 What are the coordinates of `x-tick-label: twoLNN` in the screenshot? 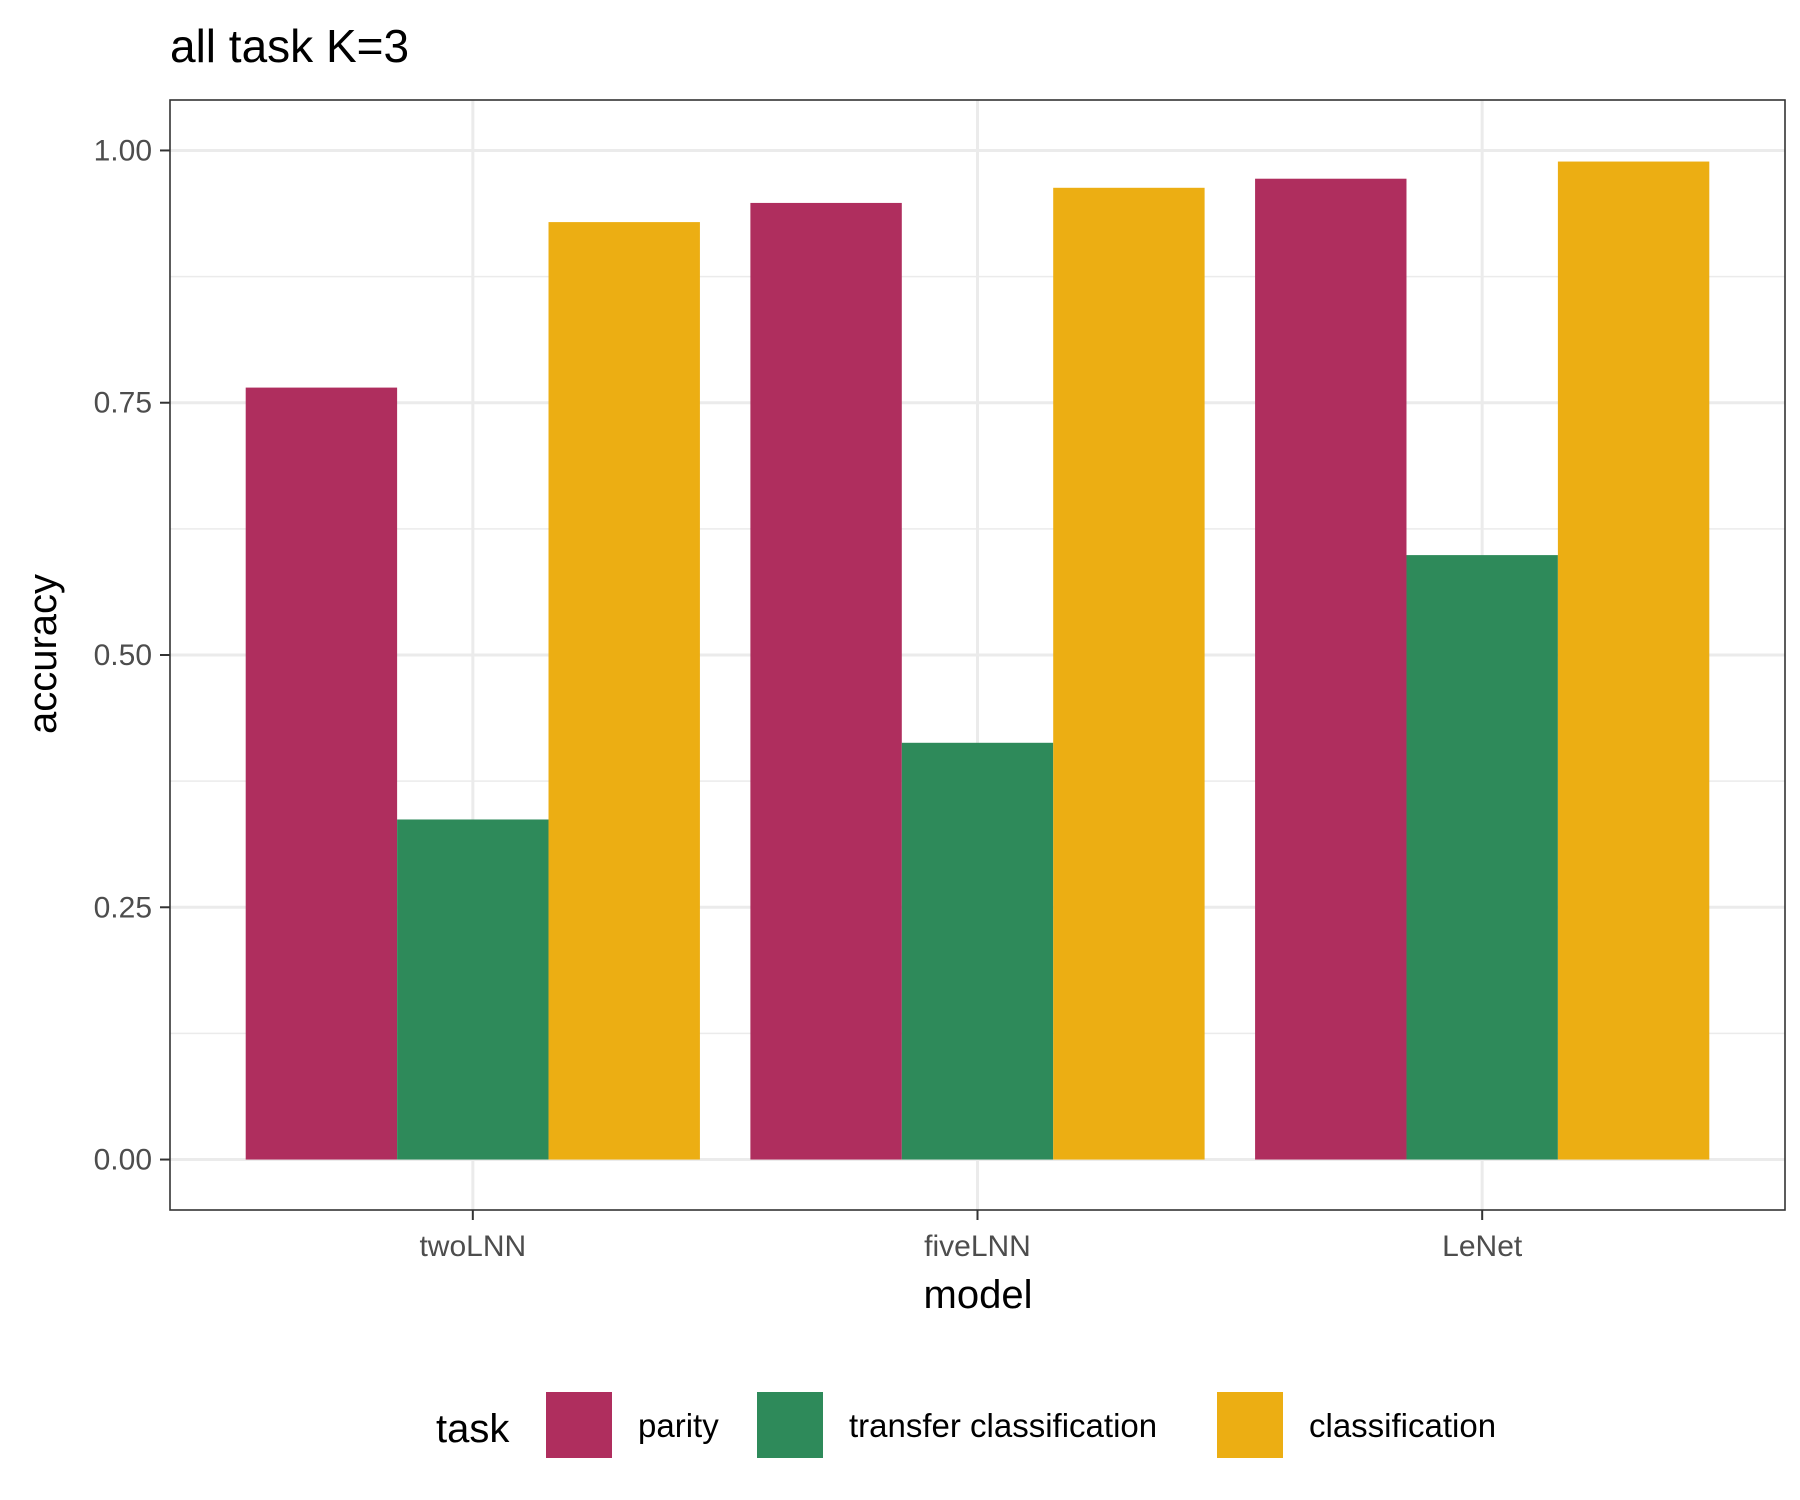 It's located at (472, 1246).